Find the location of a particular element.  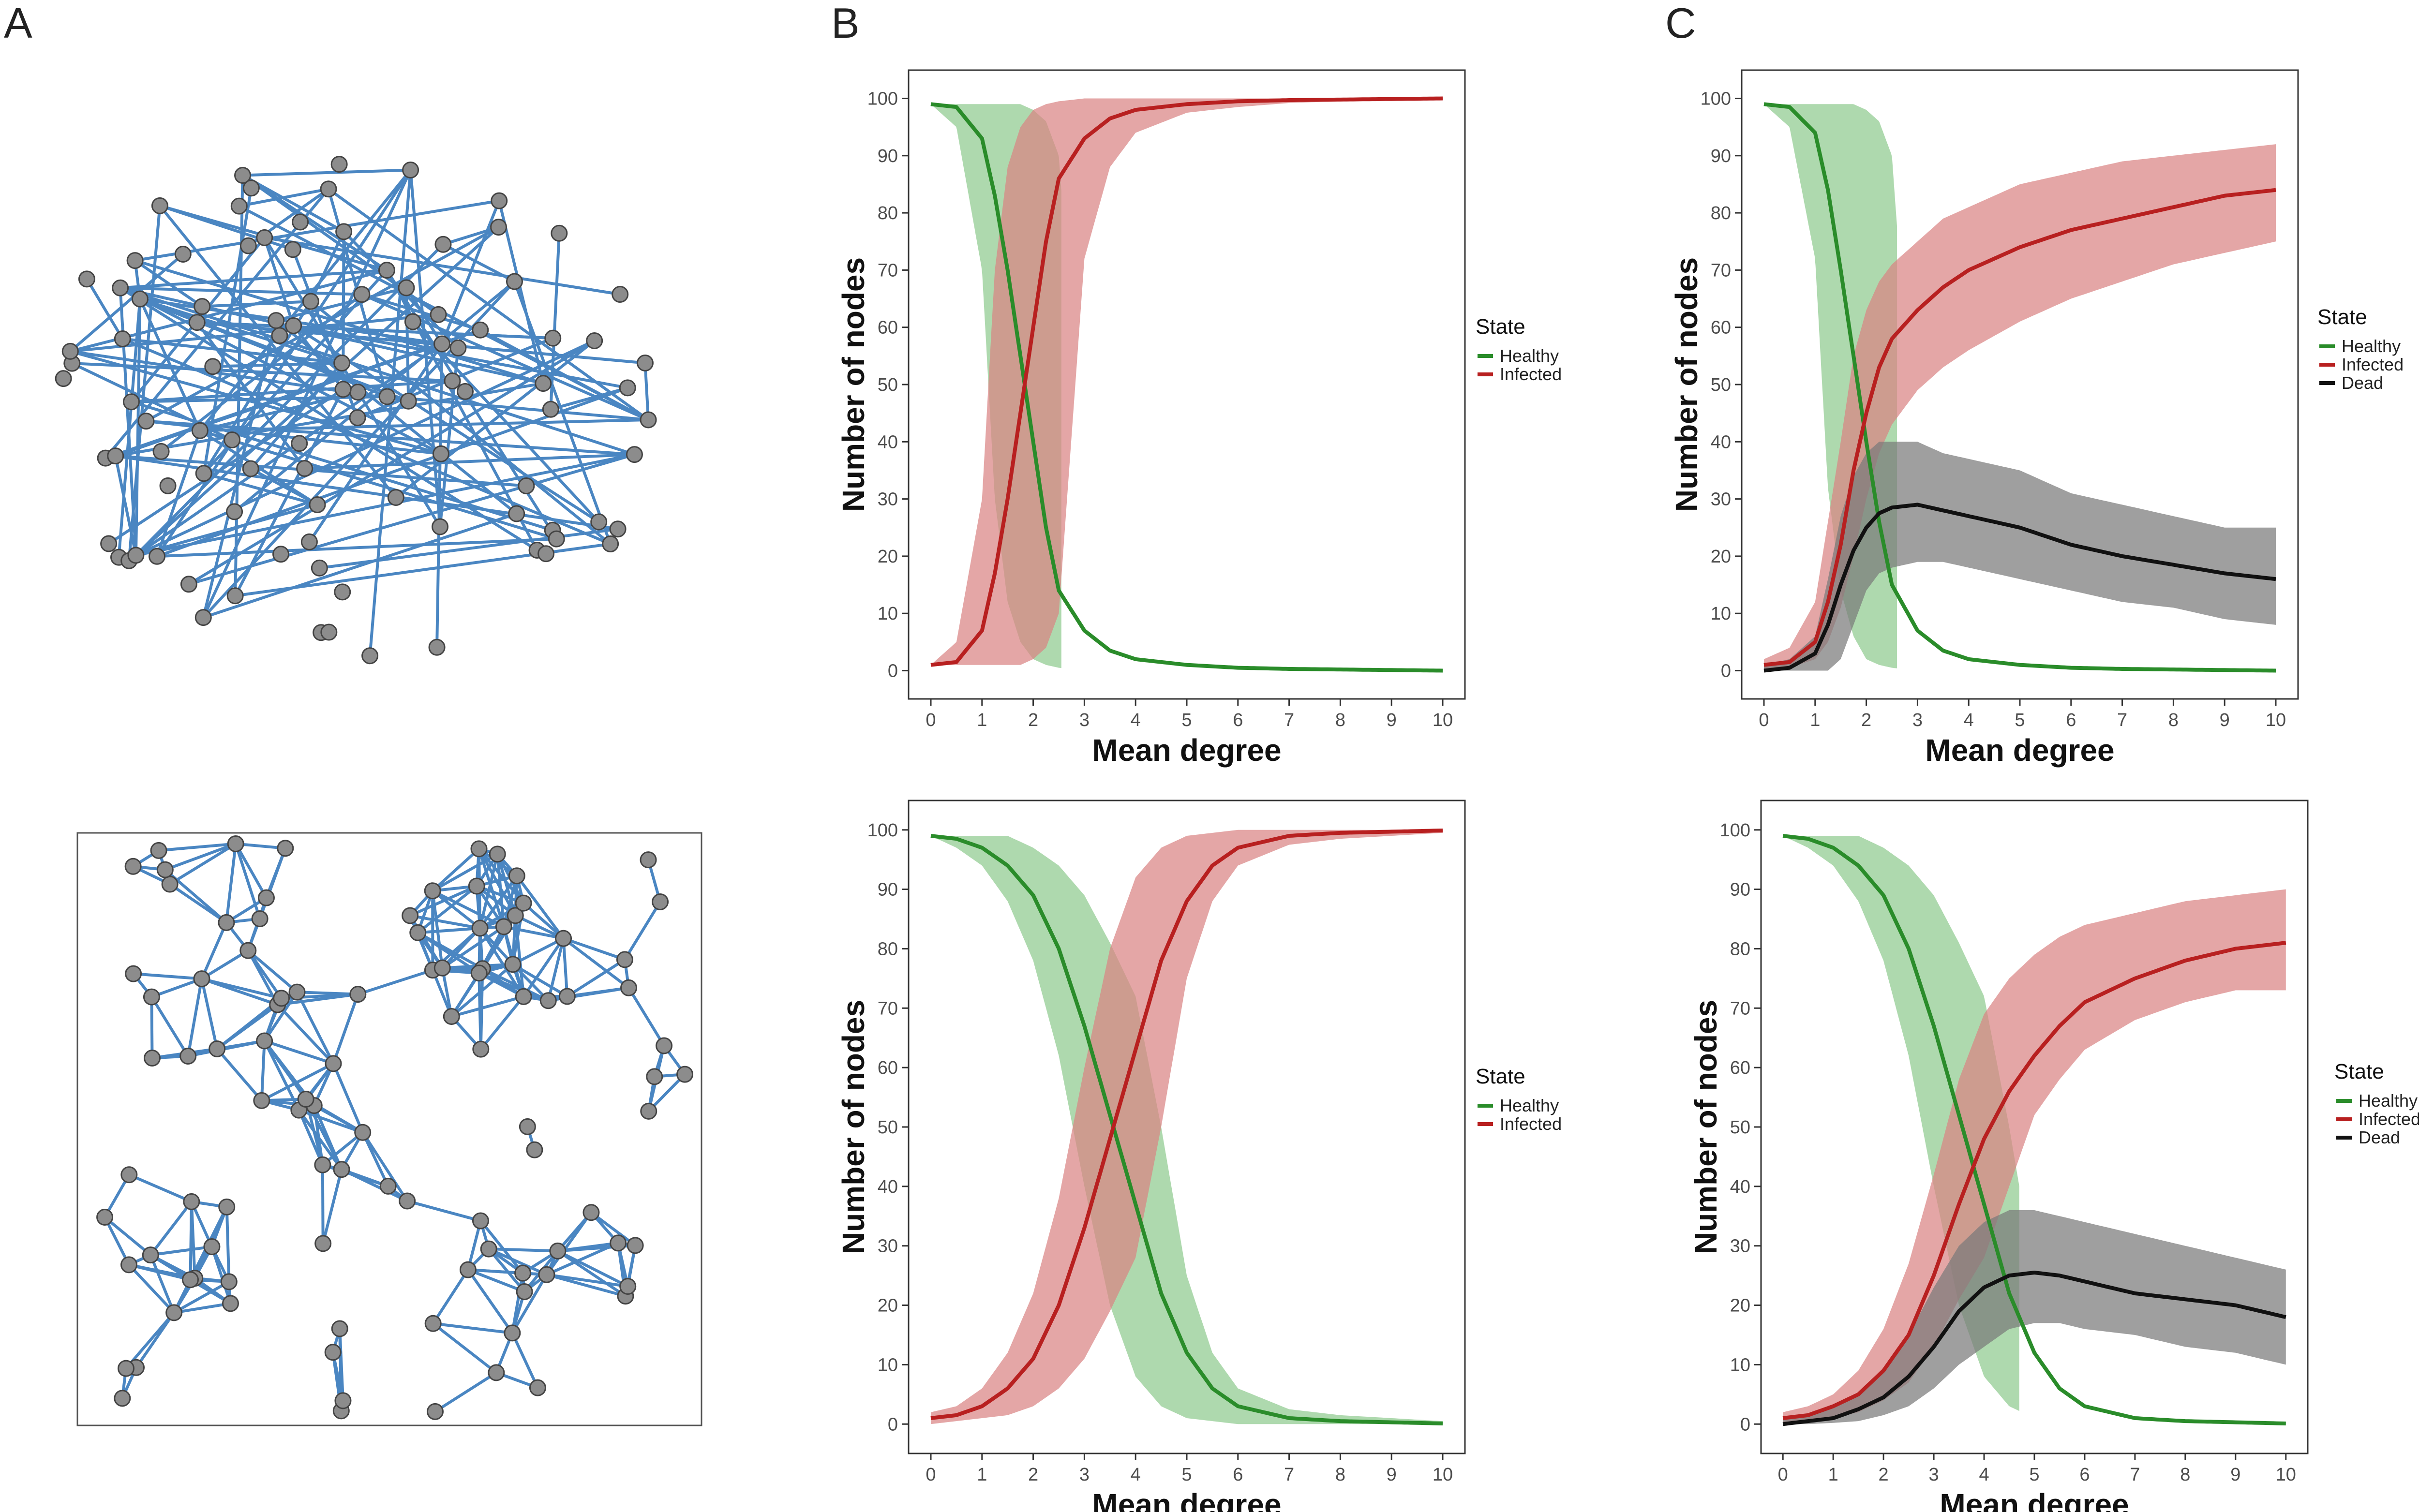

healthy-legend-label: Healthy is located at coordinates (1529, 356).